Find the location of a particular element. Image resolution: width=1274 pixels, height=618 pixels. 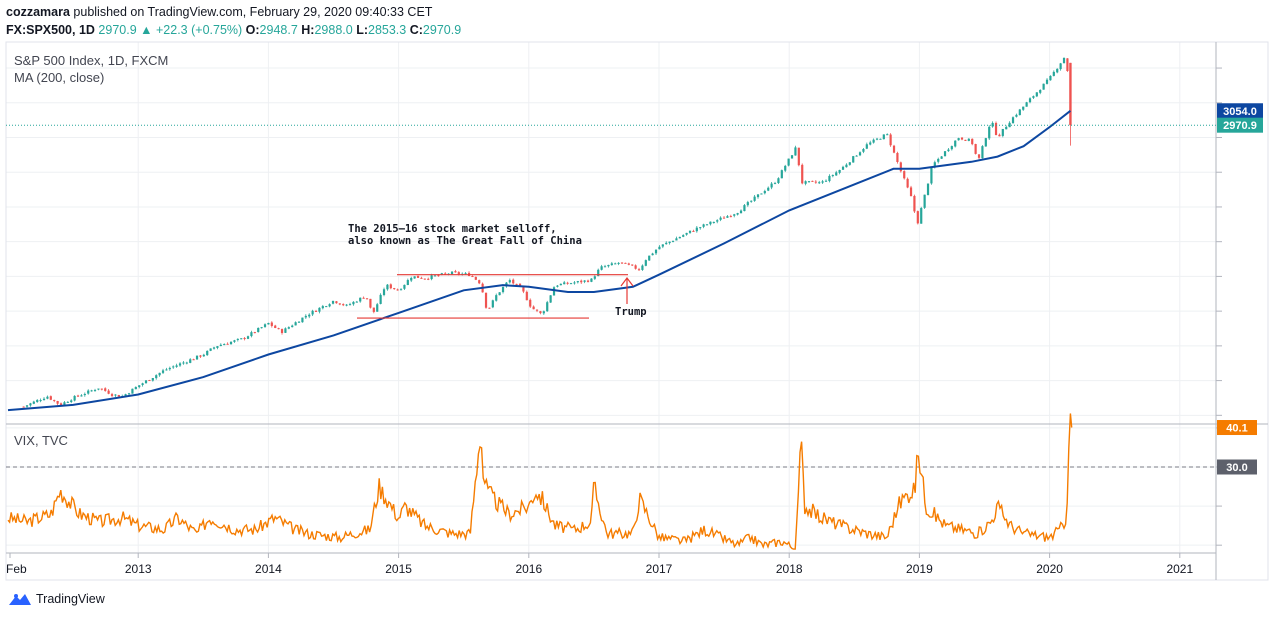

vix-last-value: 40.1 is located at coordinates (1236, 429).